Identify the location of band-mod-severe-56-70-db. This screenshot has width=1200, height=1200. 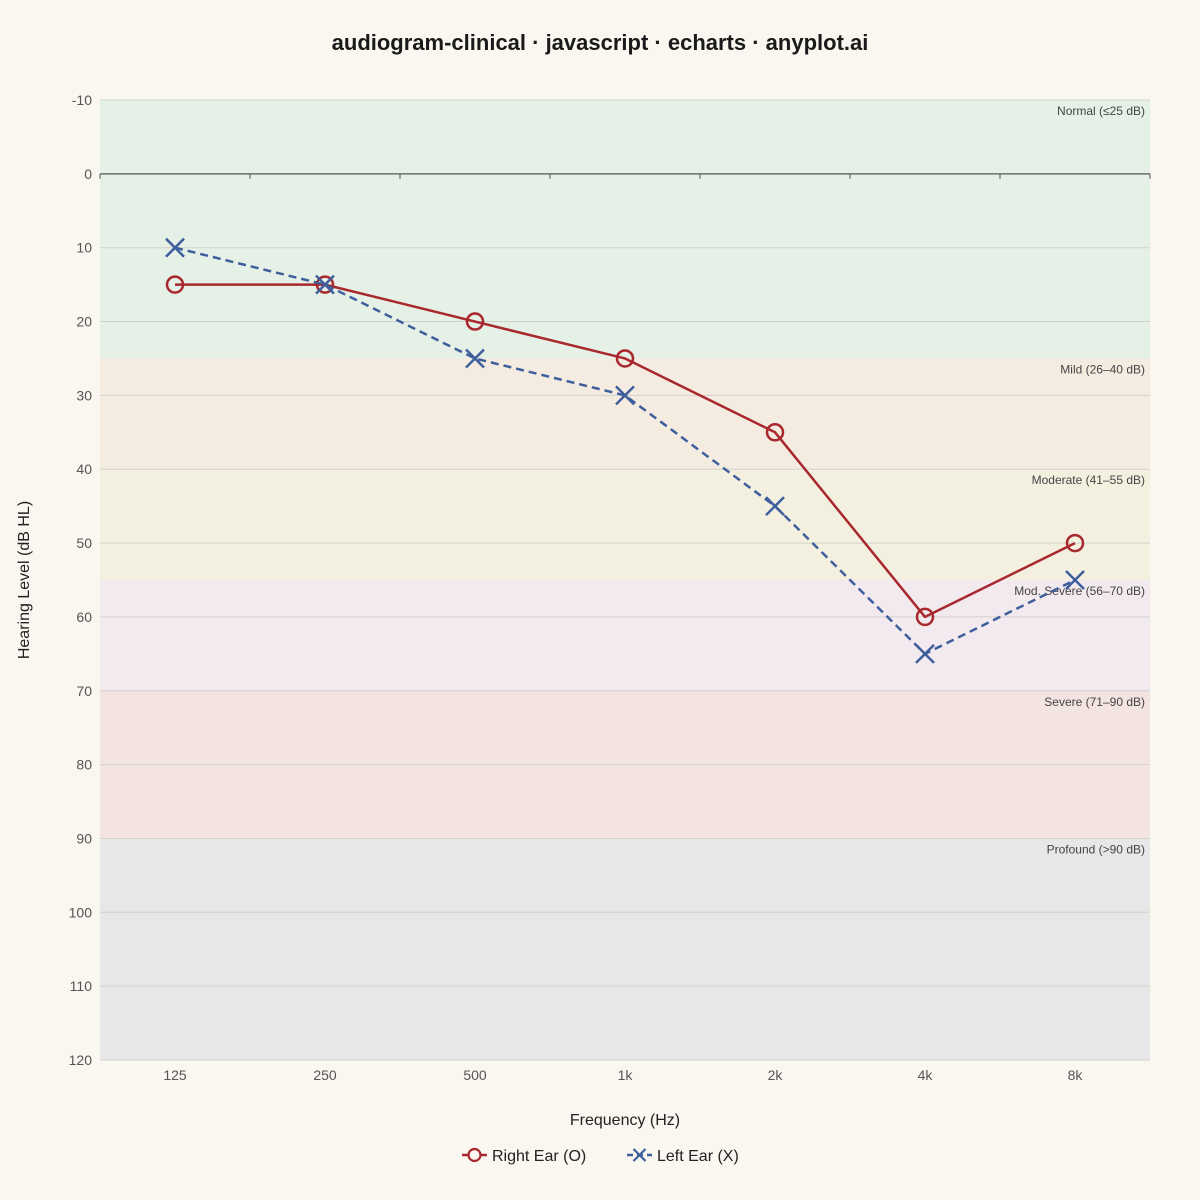
(625, 635).